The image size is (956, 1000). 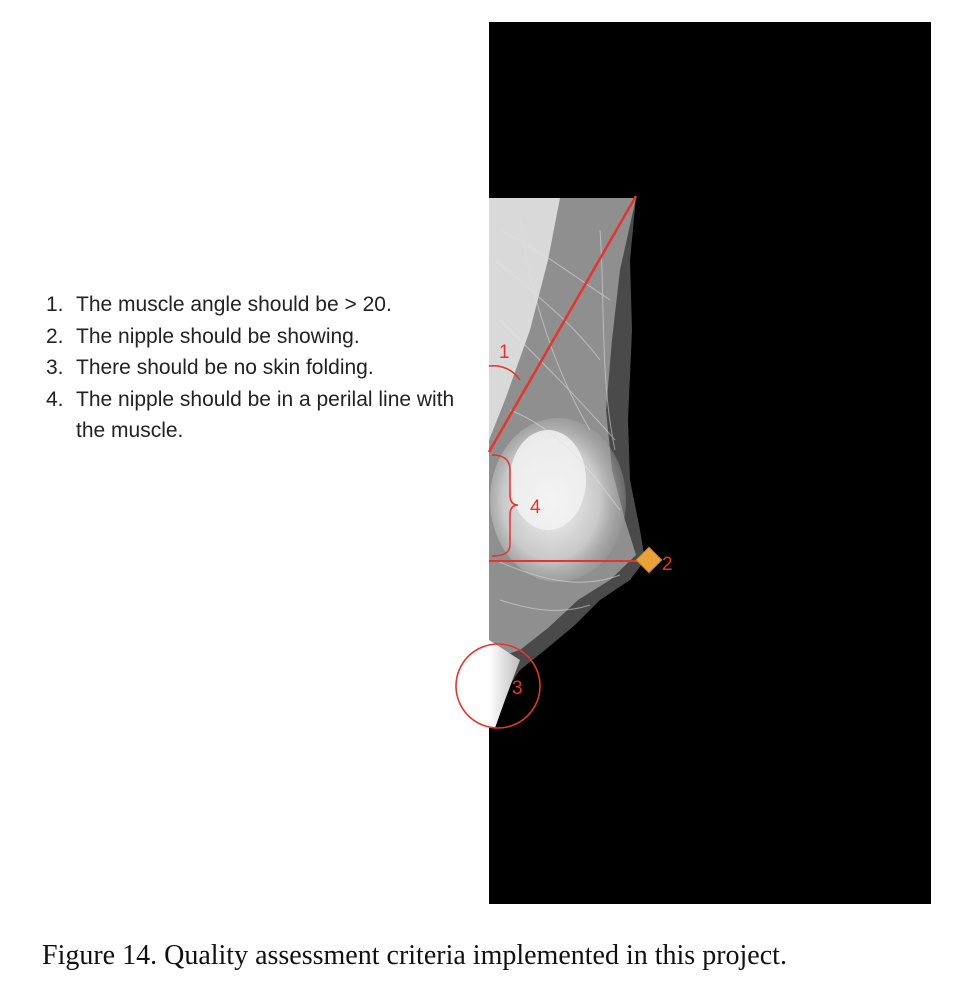 I want to click on criterion-number: 4., so click(x=55, y=399).